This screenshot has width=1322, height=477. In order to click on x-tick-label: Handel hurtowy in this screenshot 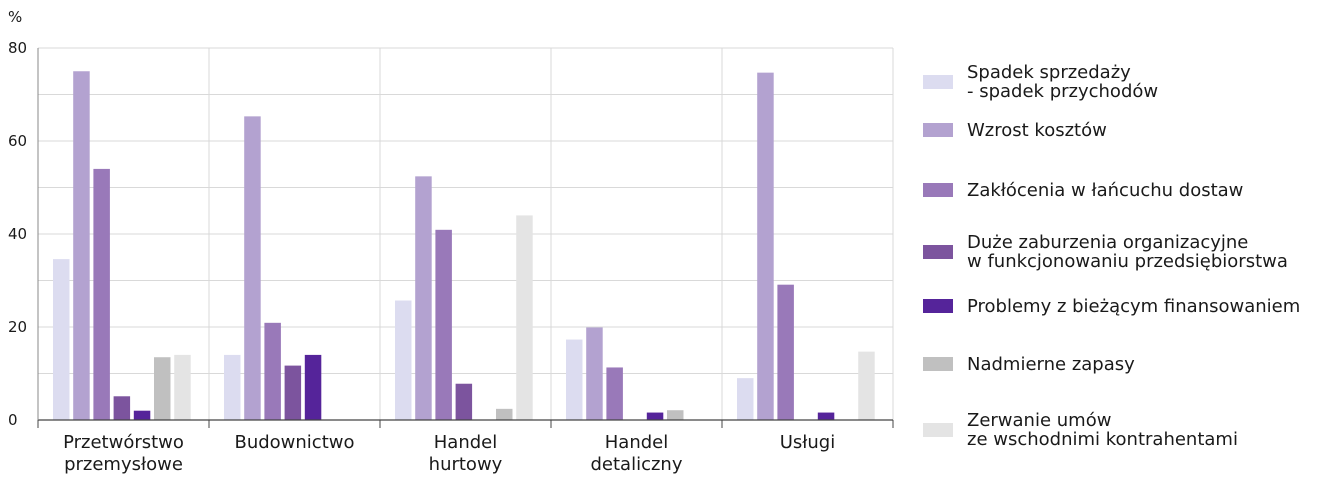, I will do `click(466, 453)`.